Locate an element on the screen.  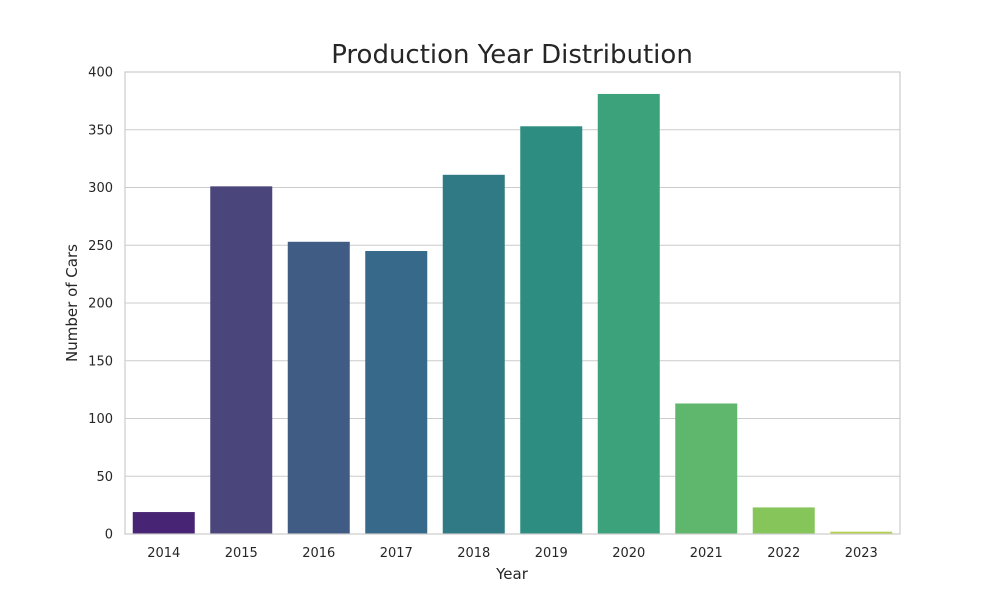
y-tick-label: 350 is located at coordinates (100, 130).